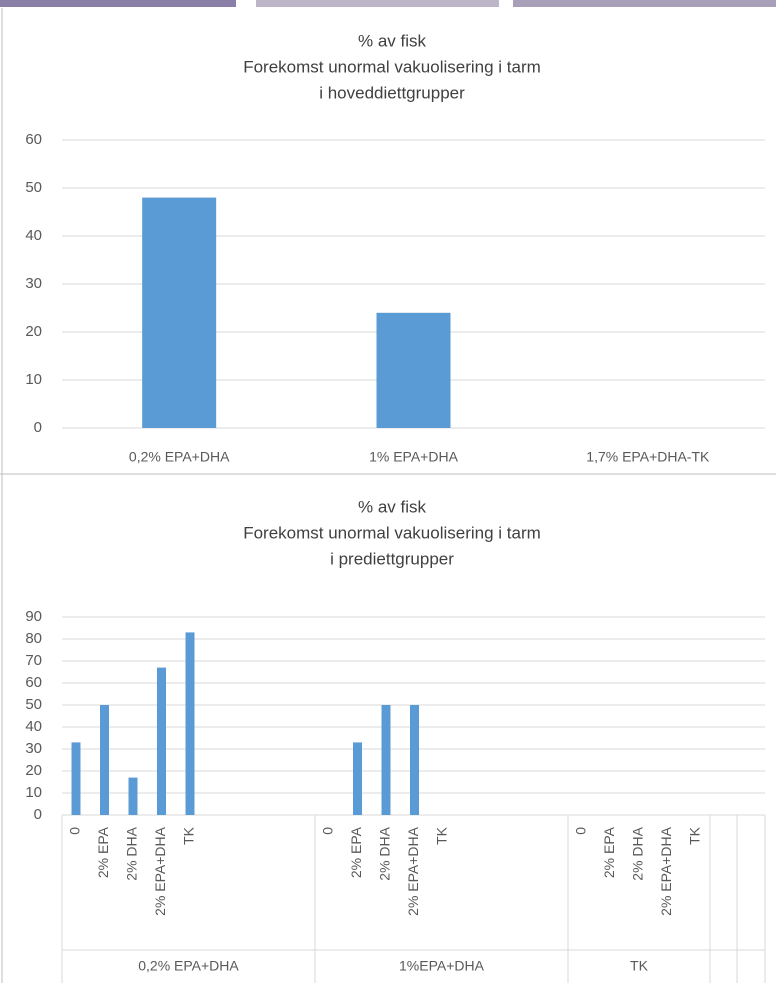  Describe the element at coordinates (33, 660) in the screenshot. I see `y-tick-label: 70` at that location.